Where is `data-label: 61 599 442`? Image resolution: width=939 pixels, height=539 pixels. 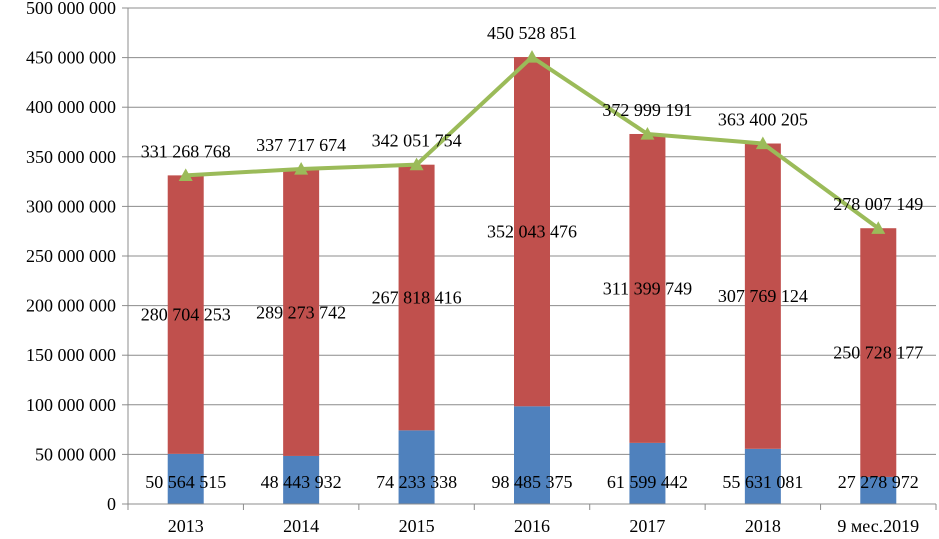 data-label: 61 599 442 is located at coordinates (647, 482).